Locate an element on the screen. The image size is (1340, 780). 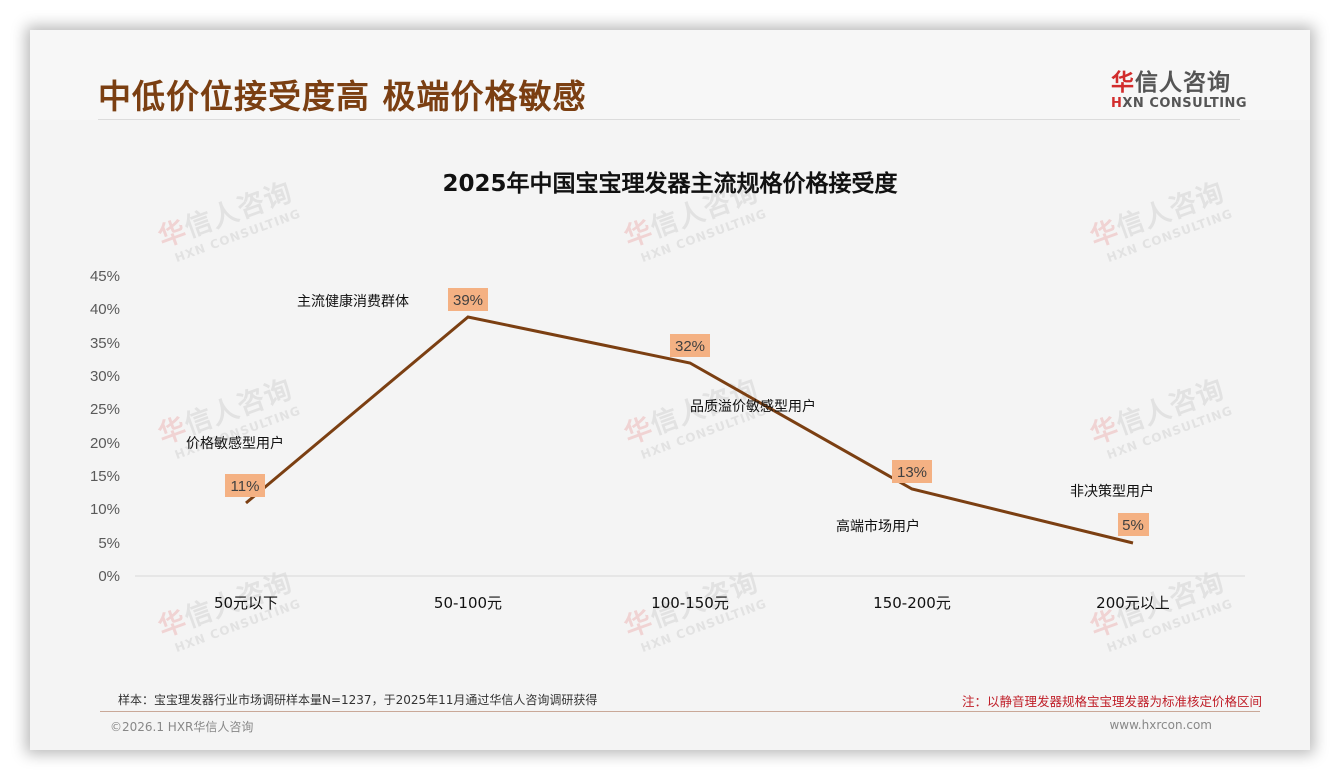
x-axis: 50元以下 50-100元 100-150元 150-200元 200元以上 is located at coordinates (692, 603).